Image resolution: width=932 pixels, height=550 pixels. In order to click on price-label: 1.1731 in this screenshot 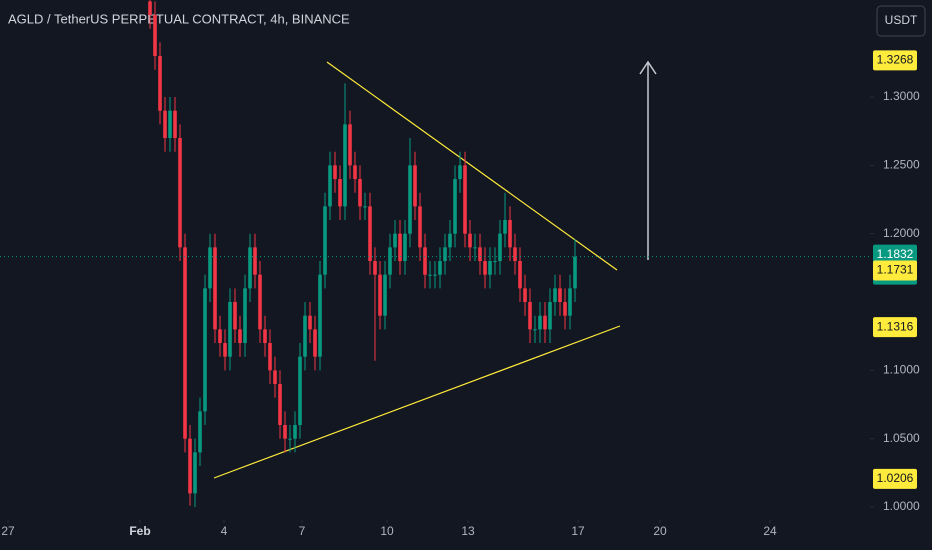, I will do `click(895, 270)`.